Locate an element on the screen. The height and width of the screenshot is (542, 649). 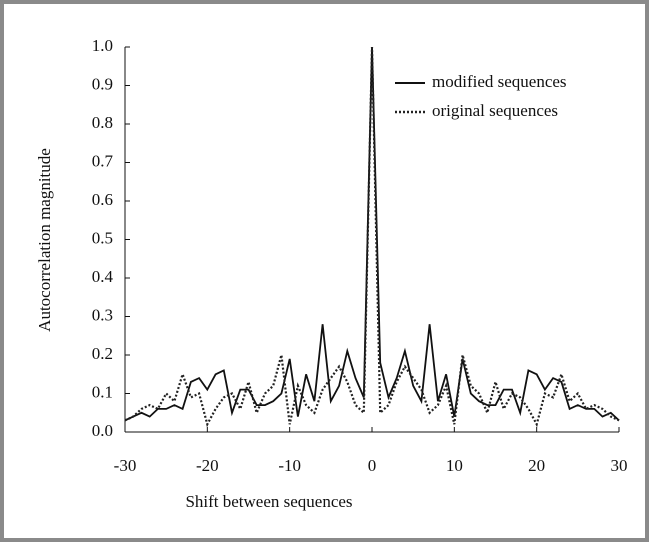
y-tick-label: 0.7 is located at coordinates (103, 160).